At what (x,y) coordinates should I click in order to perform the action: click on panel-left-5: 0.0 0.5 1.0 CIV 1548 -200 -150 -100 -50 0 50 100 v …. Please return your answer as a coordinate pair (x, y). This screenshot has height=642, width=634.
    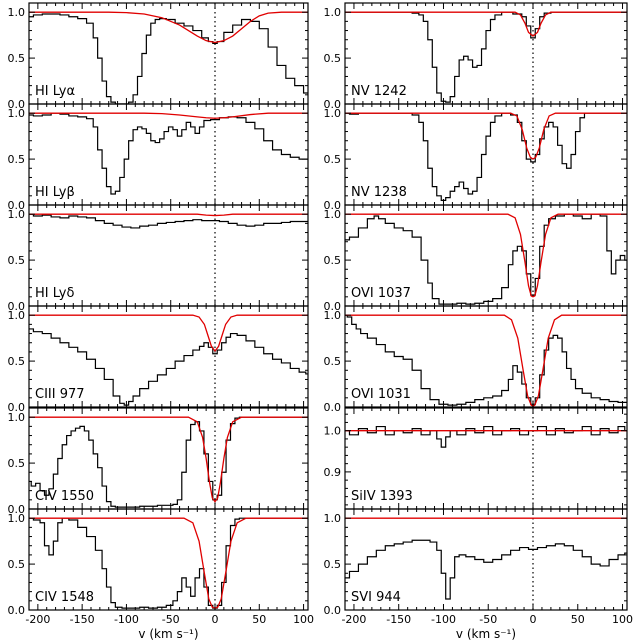
    Looking at the image, I should click on (161, 574).